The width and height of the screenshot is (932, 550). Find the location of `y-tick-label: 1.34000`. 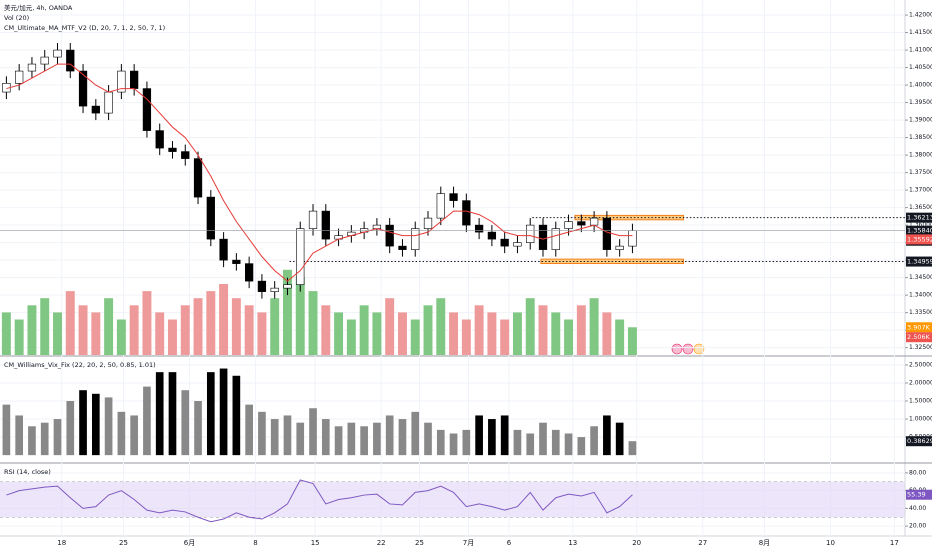

y-tick-label: 1.34000 is located at coordinates (920, 295).